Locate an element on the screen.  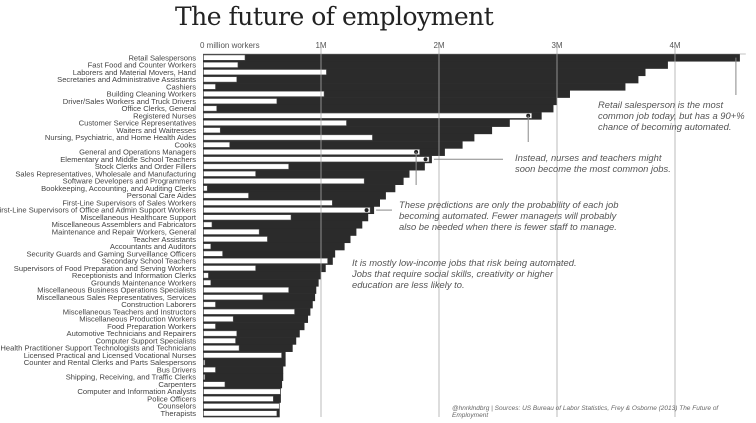
category-label: Stock Clerks and Order Fillers is located at coordinates (145, 166).